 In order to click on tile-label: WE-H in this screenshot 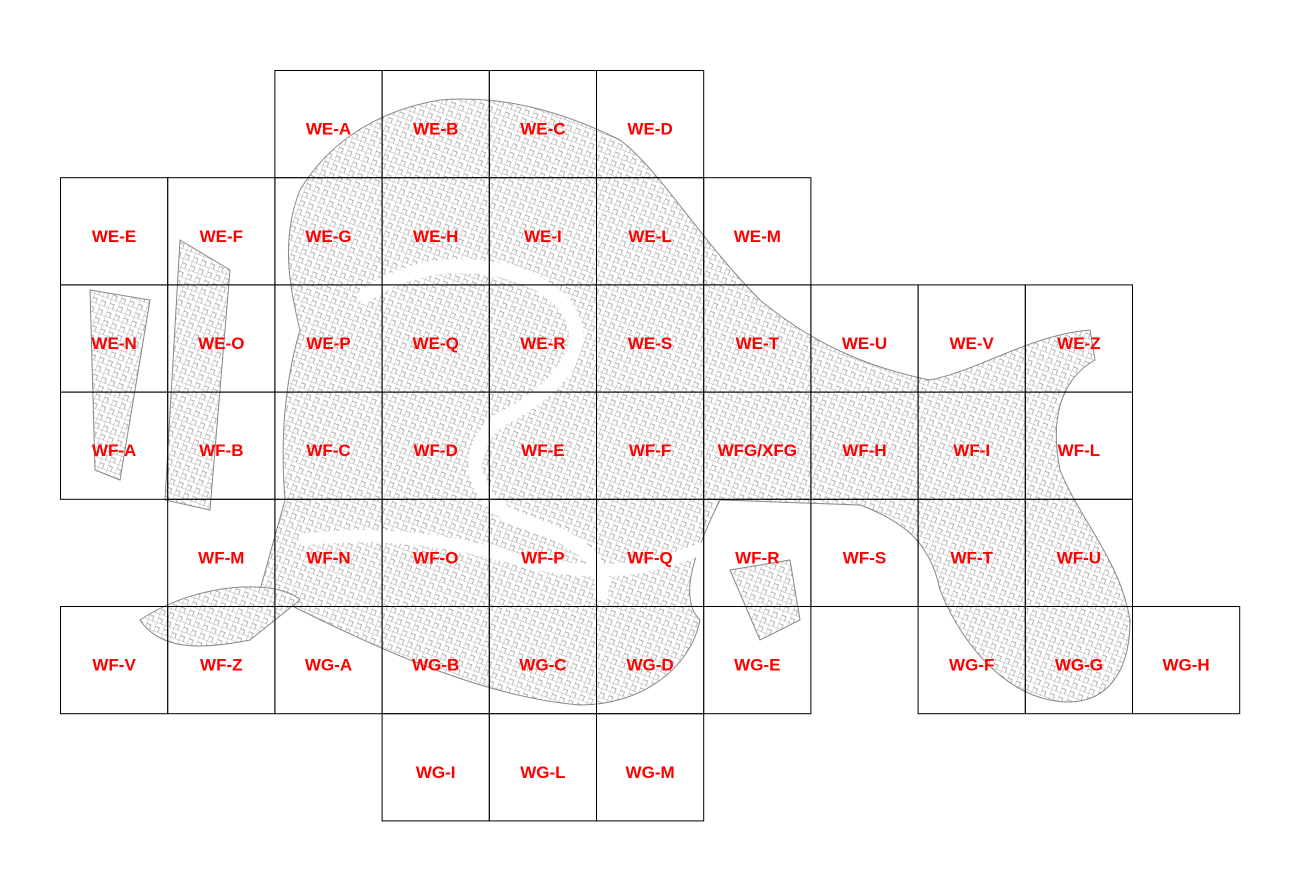, I will do `click(435, 236)`.